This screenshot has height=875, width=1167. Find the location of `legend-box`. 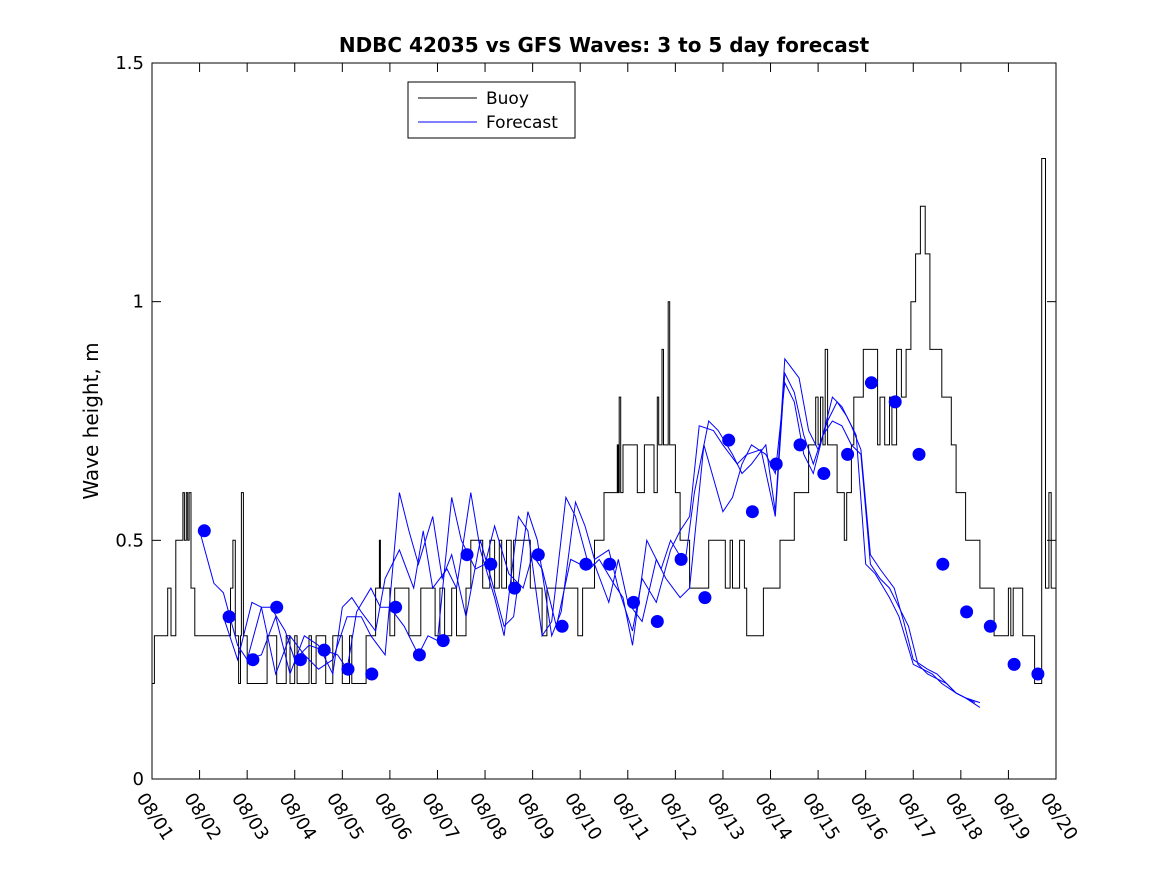

legend-box is located at coordinates (491, 110).